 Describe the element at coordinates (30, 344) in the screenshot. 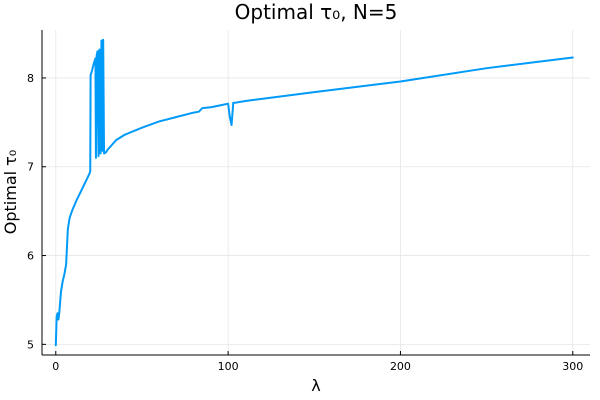

I see `y-tick-label: 5` at that location.